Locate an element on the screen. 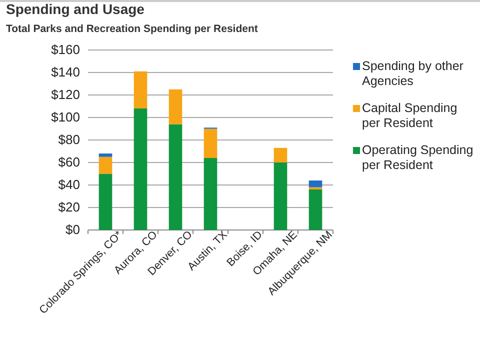 This screenshot has height=344, width=480. chart-title: Spending and Usage is located at coordinates (75, 9).